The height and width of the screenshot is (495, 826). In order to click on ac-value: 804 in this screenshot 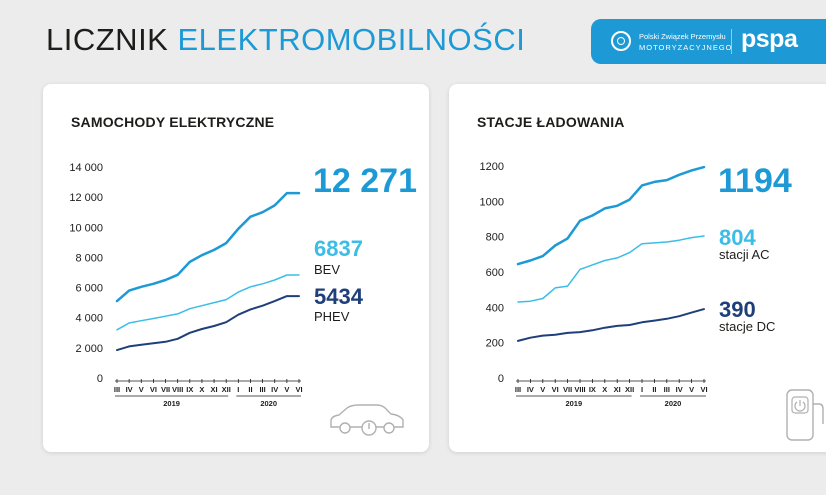, I will do `click(737, 237)`.